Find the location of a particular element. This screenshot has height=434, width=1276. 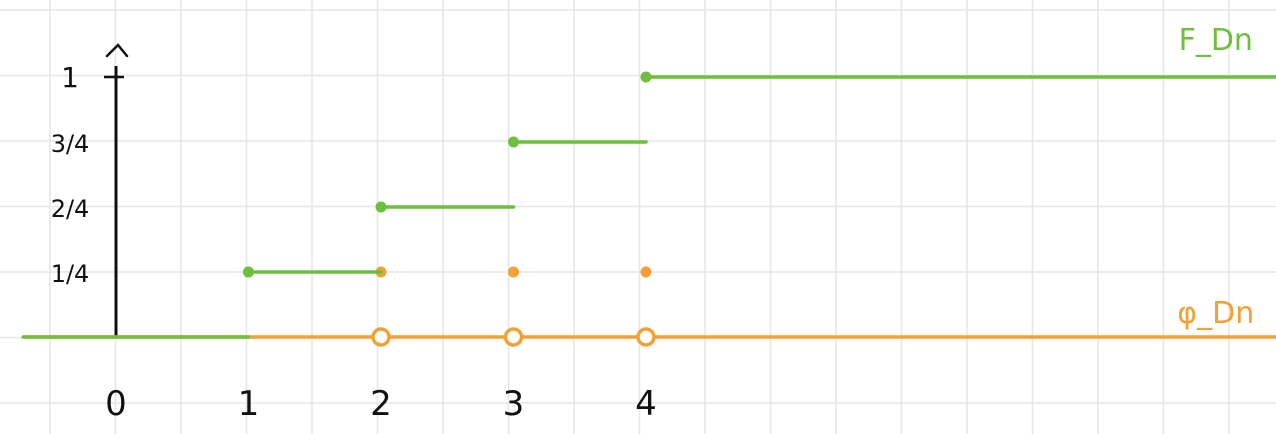

y-tick-label: 2/4 is located at coordinates (70, 209).